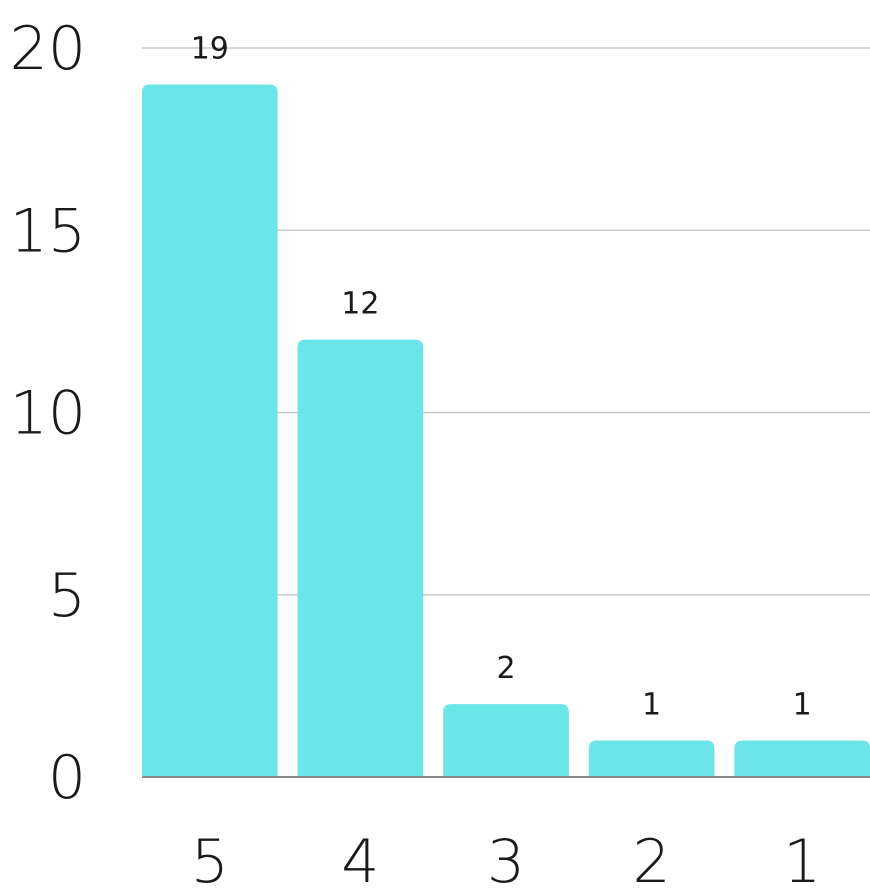 The image size is (870, 889). I want to click on y-tick-label-0: 0, so click(67, 778).